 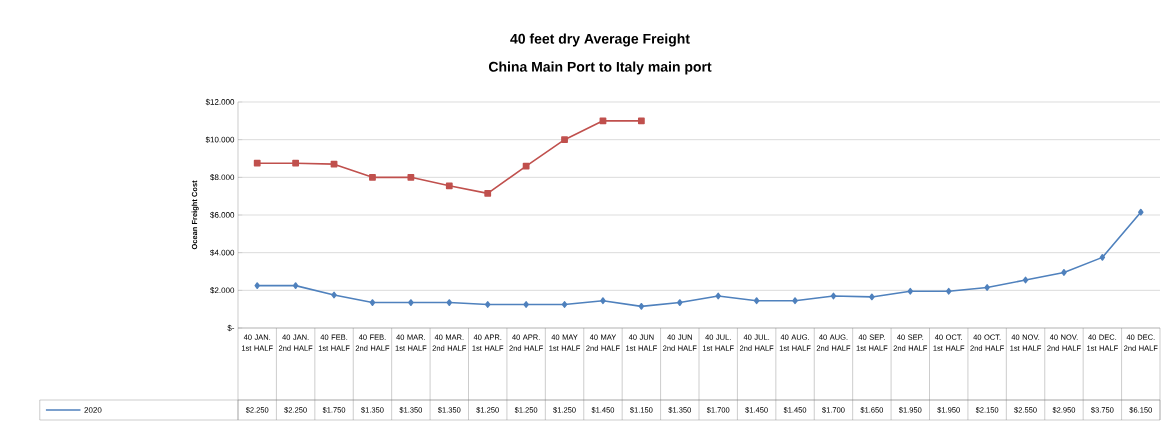 What do you see at coordinates (222, 177) in the screenshot?
I see `y-tick-label: $8.000` at bounding box center [222, 177].